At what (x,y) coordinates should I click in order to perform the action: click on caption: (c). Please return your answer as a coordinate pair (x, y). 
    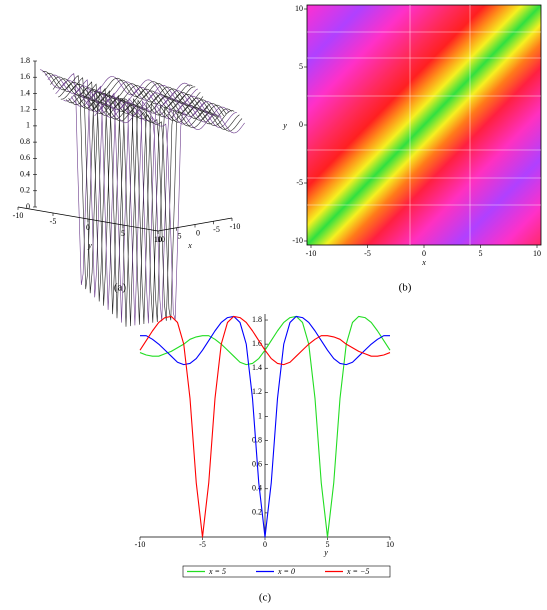
    Looking at the image, I should click on (265, 598).